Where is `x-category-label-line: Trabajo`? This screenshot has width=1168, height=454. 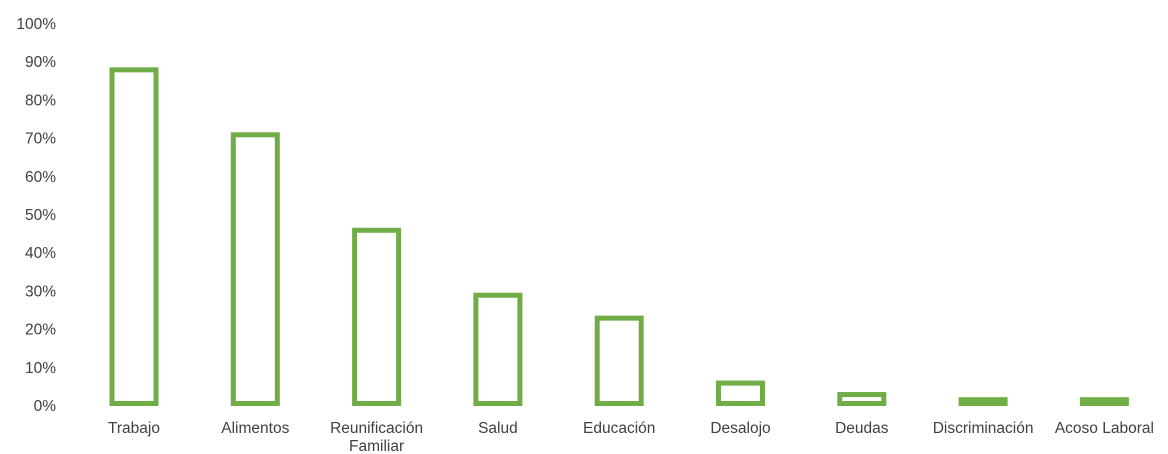 x-category-label-line: Trabajo is located at coordinates (134, 428).